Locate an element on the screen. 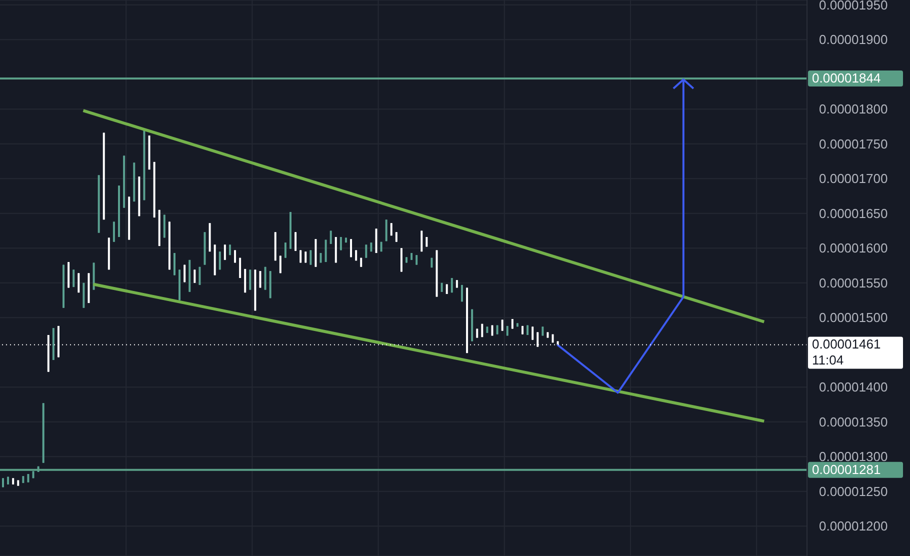 This screenshot has height=556, width=910. y-tick-label: 0.00001250 is located at coordinates (853, 491).